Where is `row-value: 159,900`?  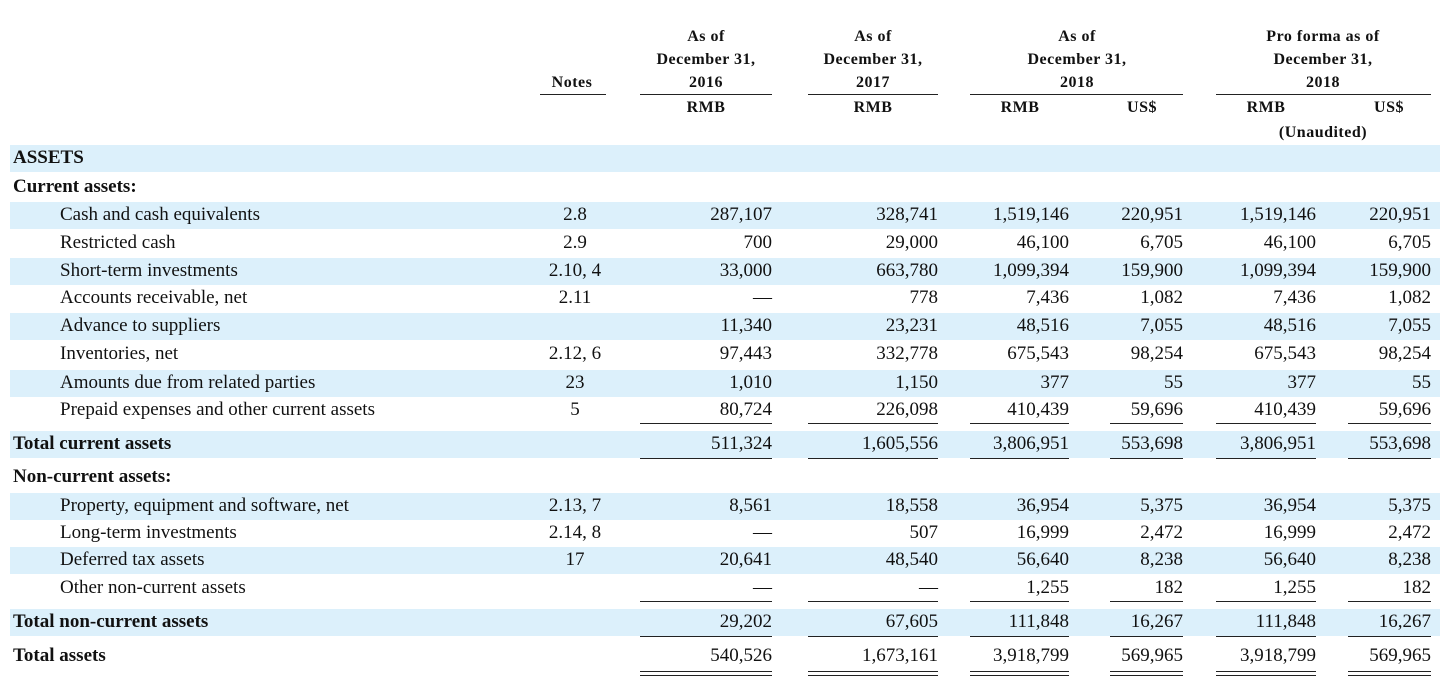
row-value: 159,900 is located at coordinates (1400, 270).